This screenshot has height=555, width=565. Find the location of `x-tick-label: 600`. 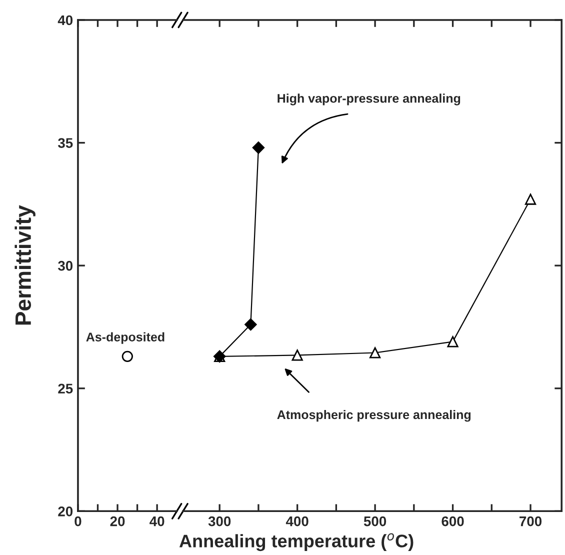

x-tick-label: 600 is located at coordinates (453, 521).